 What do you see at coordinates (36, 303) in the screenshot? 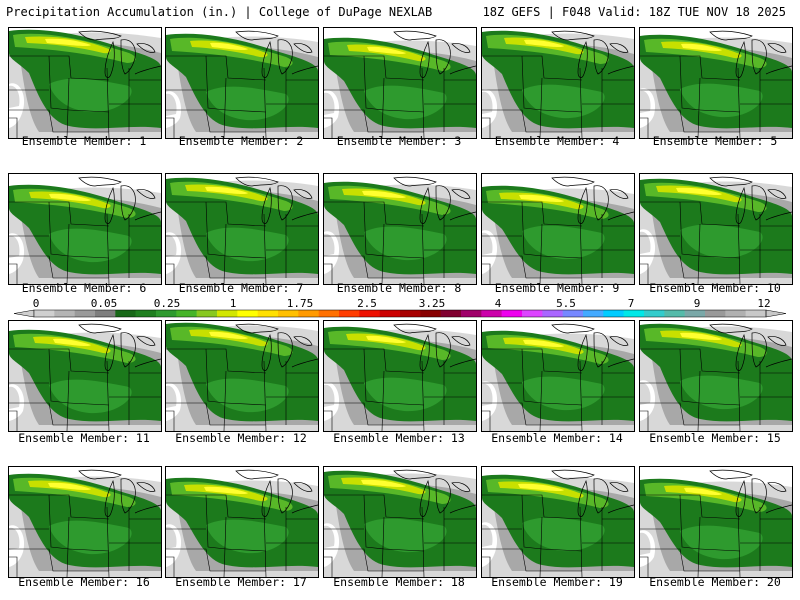
I see `colorbar-tick-label: 0` at bounding box center [36, 303].